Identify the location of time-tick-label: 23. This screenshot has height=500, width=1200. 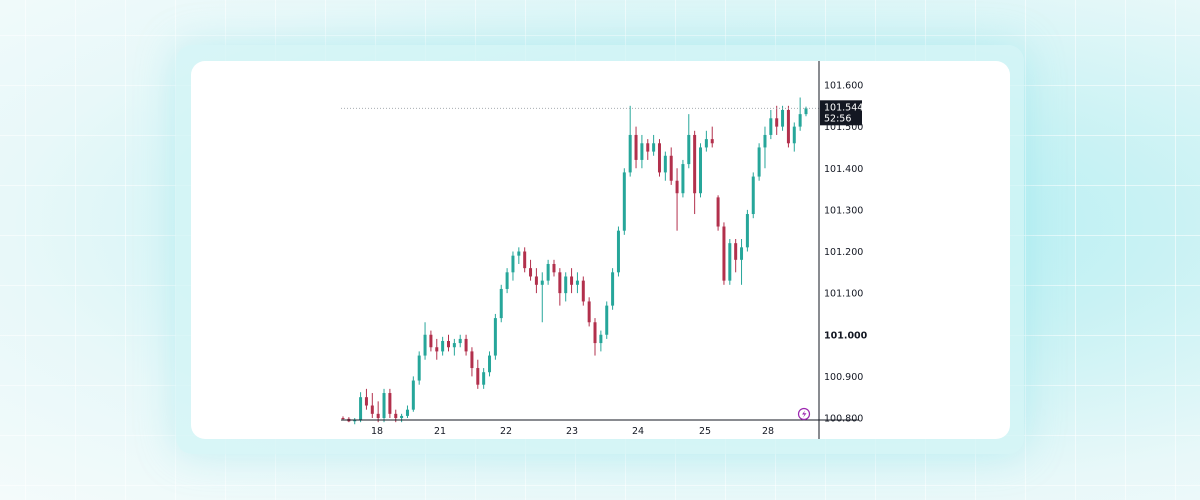
(572, 431).